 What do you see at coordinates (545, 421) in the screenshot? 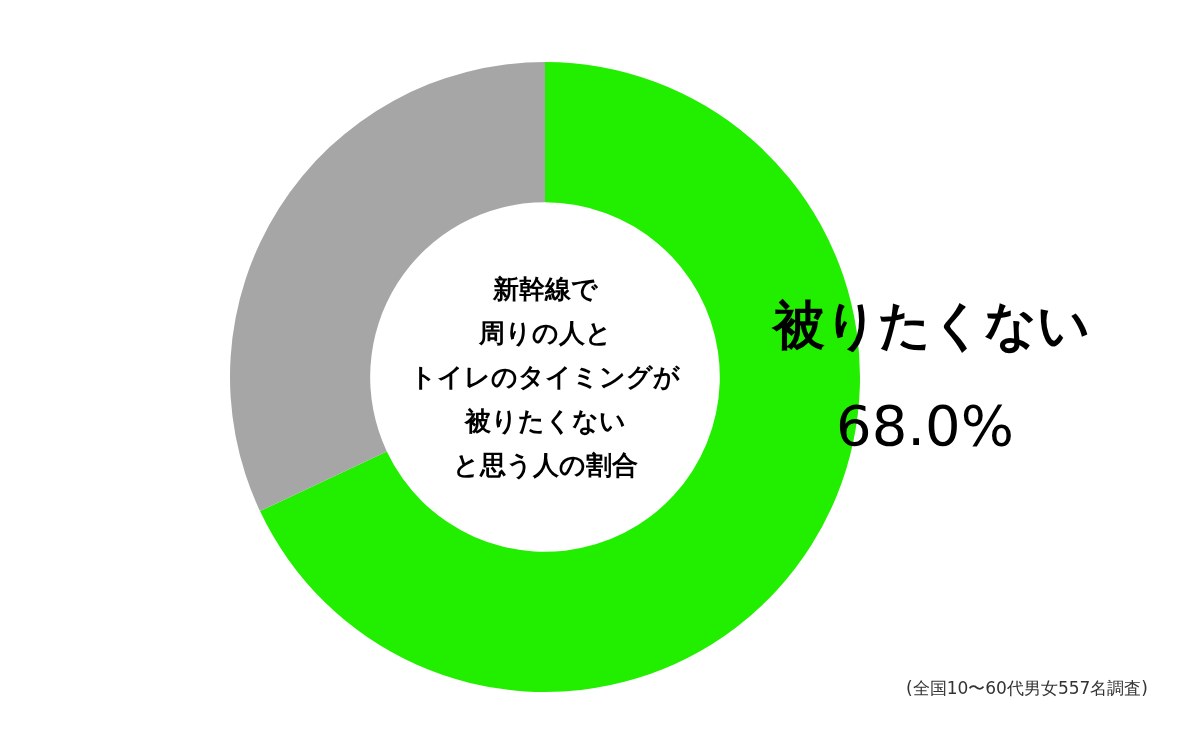
I see `text: 被りたくない` at bounding box center [545, 421].